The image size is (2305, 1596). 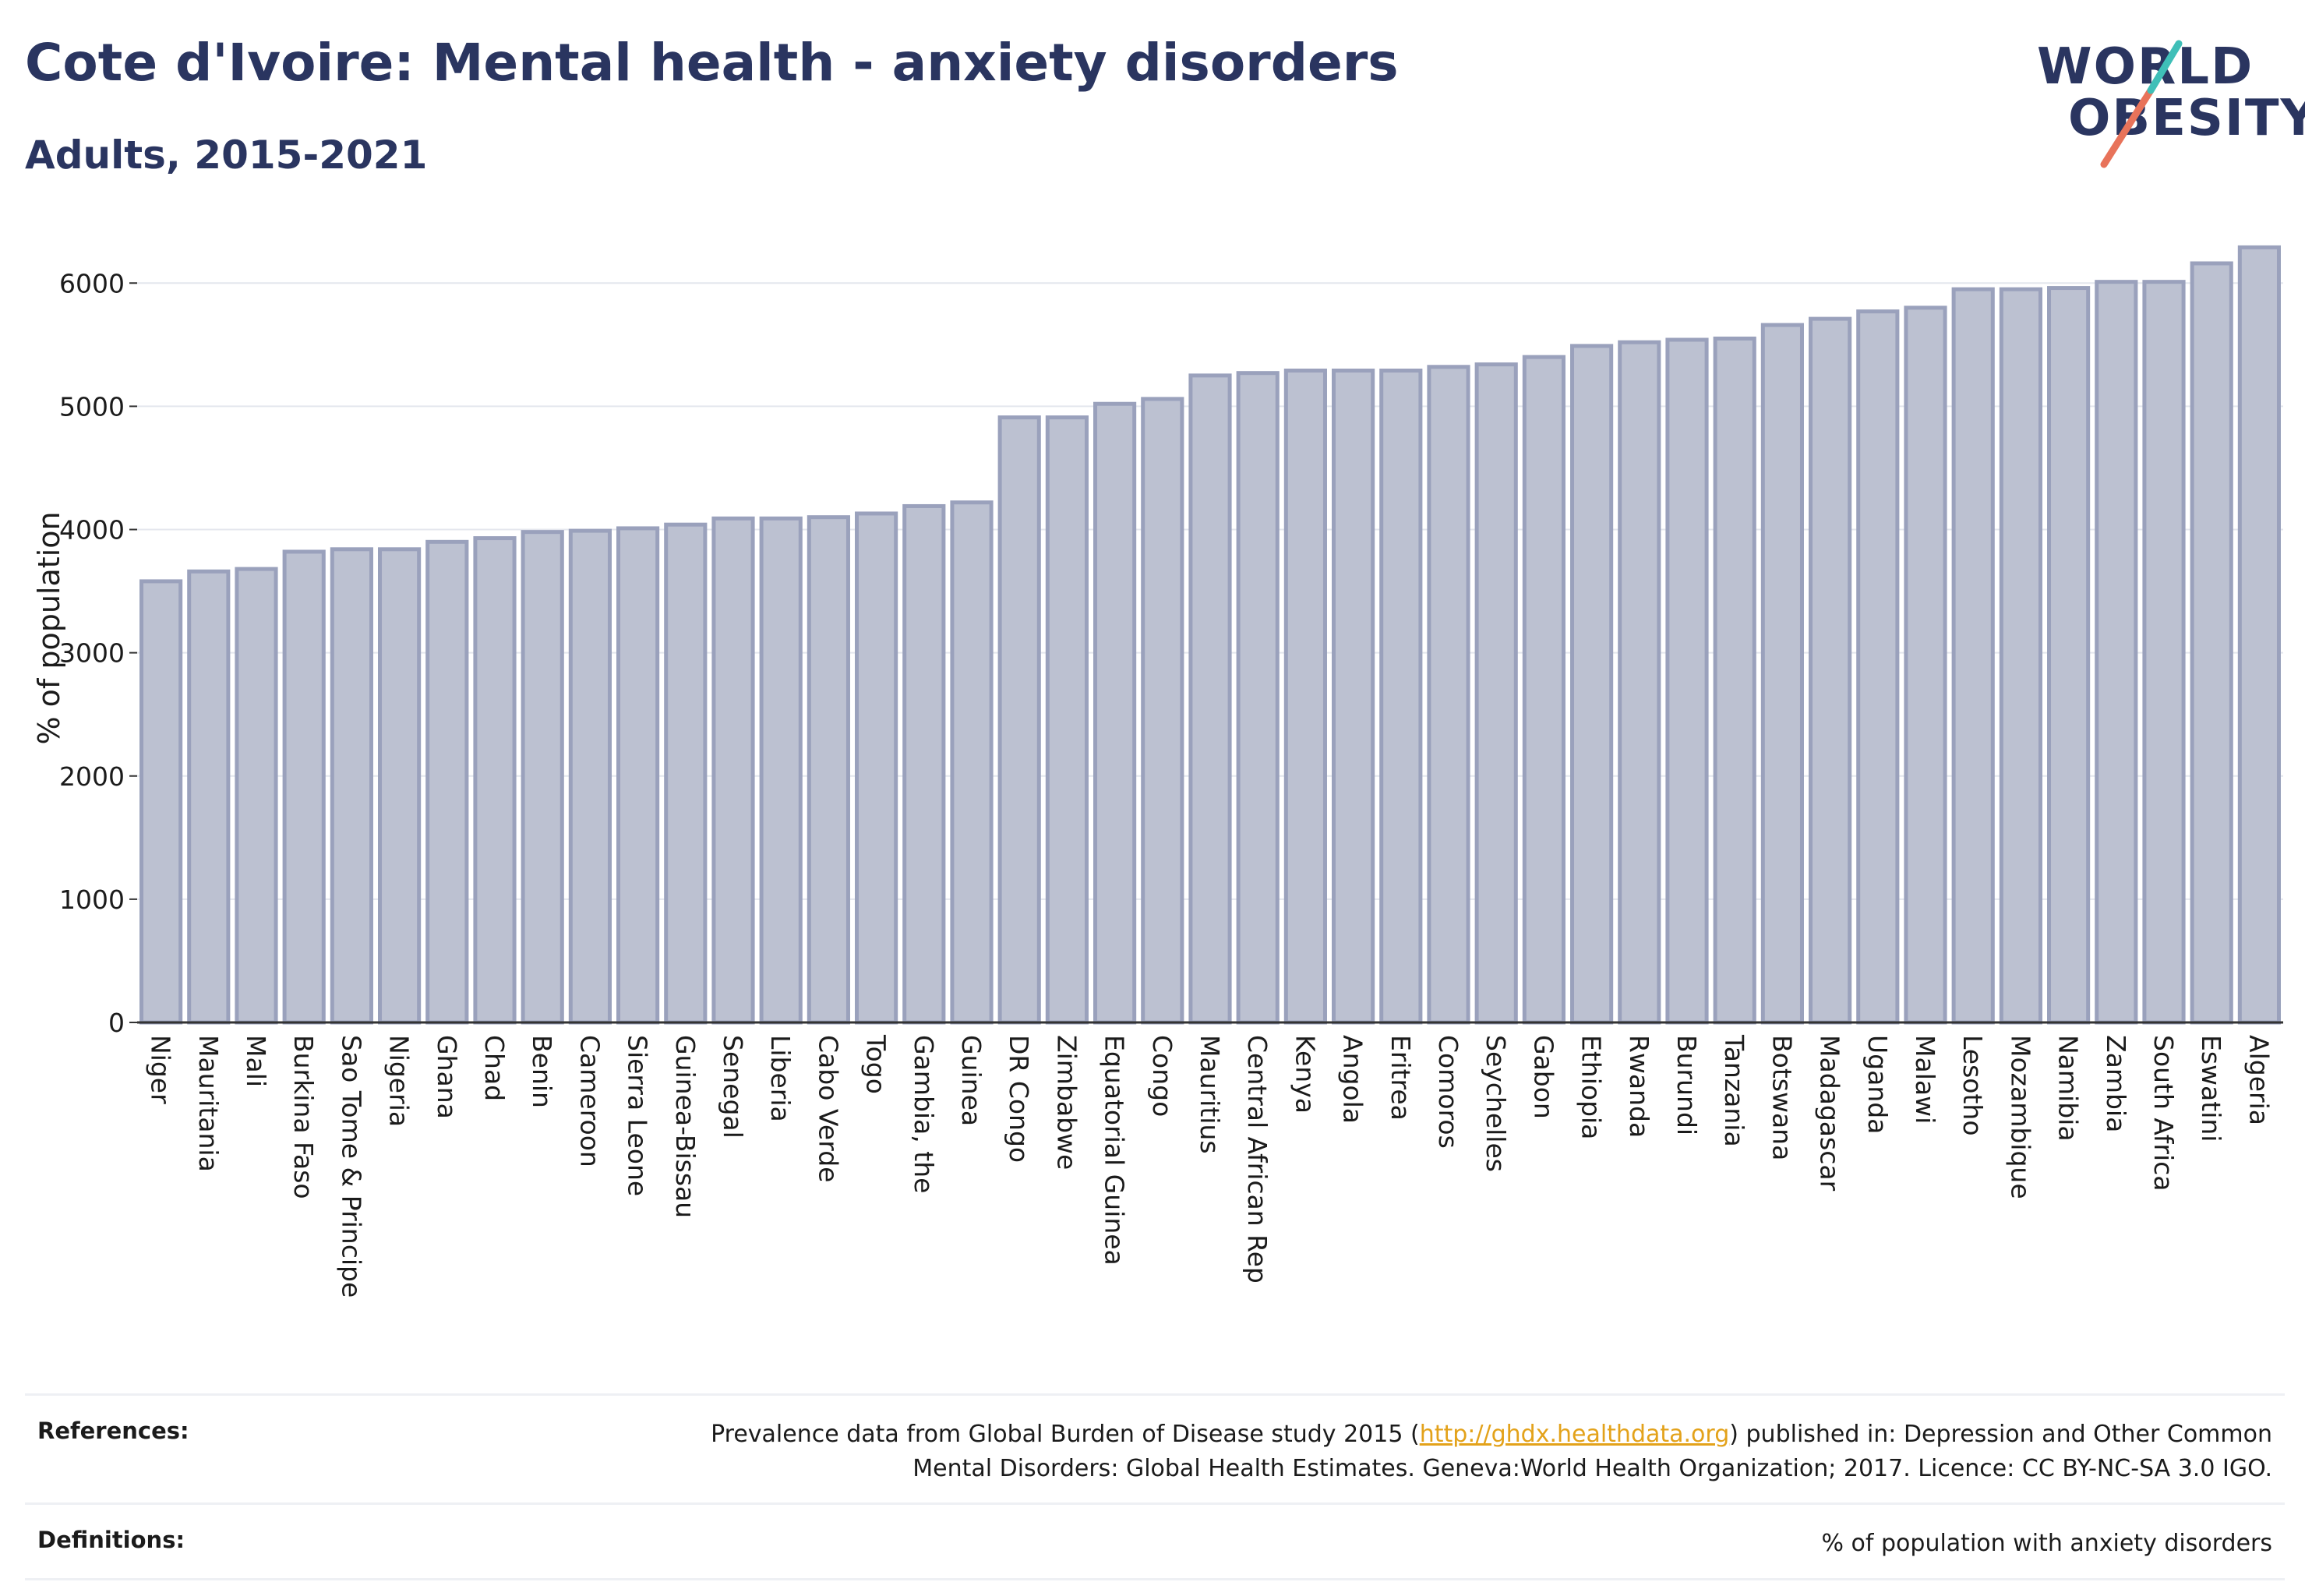 I want to click on y-tick-label: 5000, so click(x=92, y=406).